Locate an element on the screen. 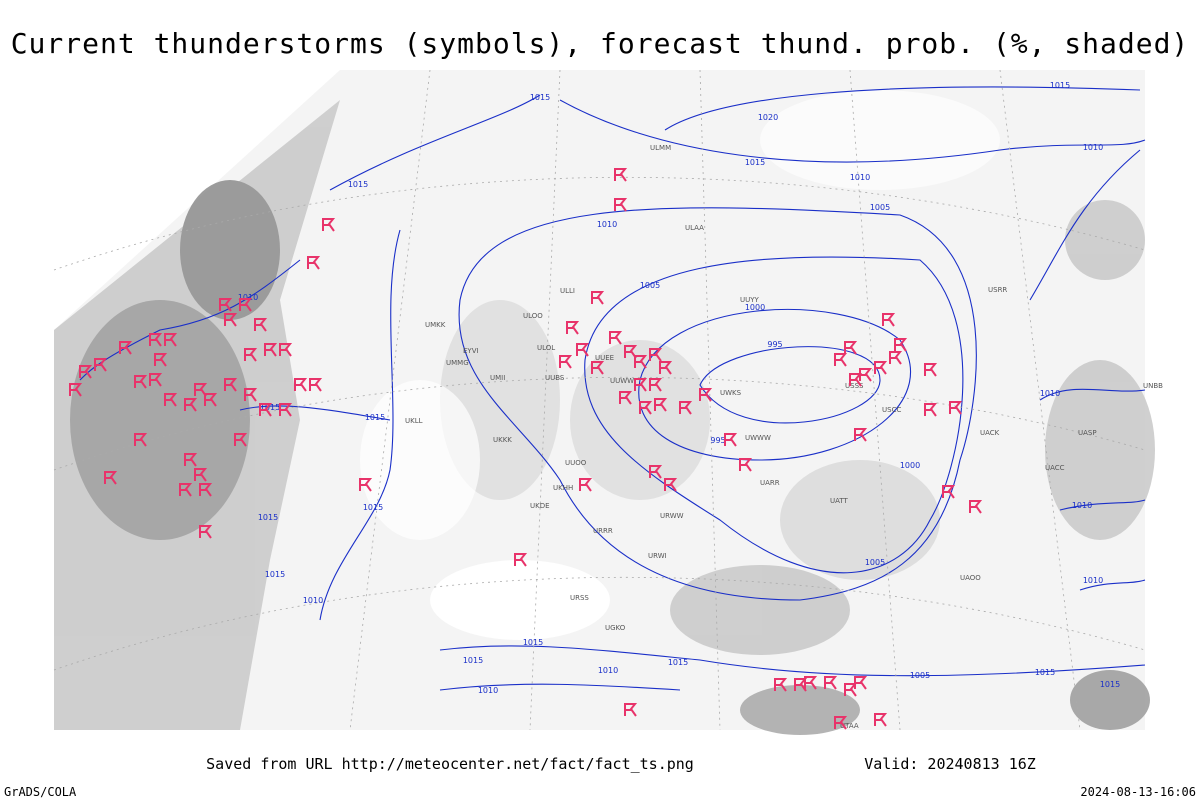 The image size is (1200, 804). station-label: ULOL is located at coordinates (546, 348).